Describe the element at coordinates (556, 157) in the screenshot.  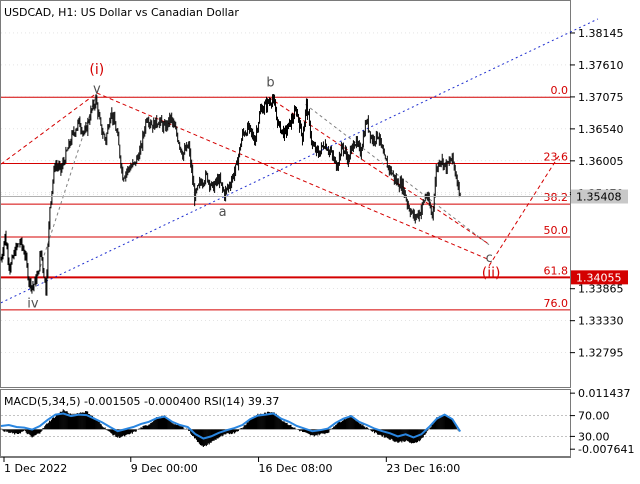
I see `fib-level-label: 23.6` at that location.